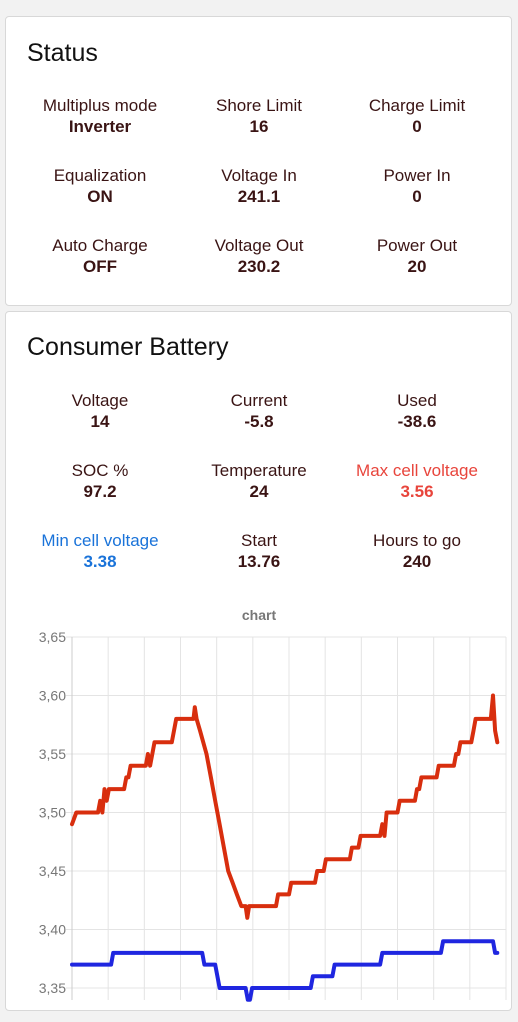 The image size is (518, 1022). I want to click on min-cell-voltage-series, so click(285, 970).